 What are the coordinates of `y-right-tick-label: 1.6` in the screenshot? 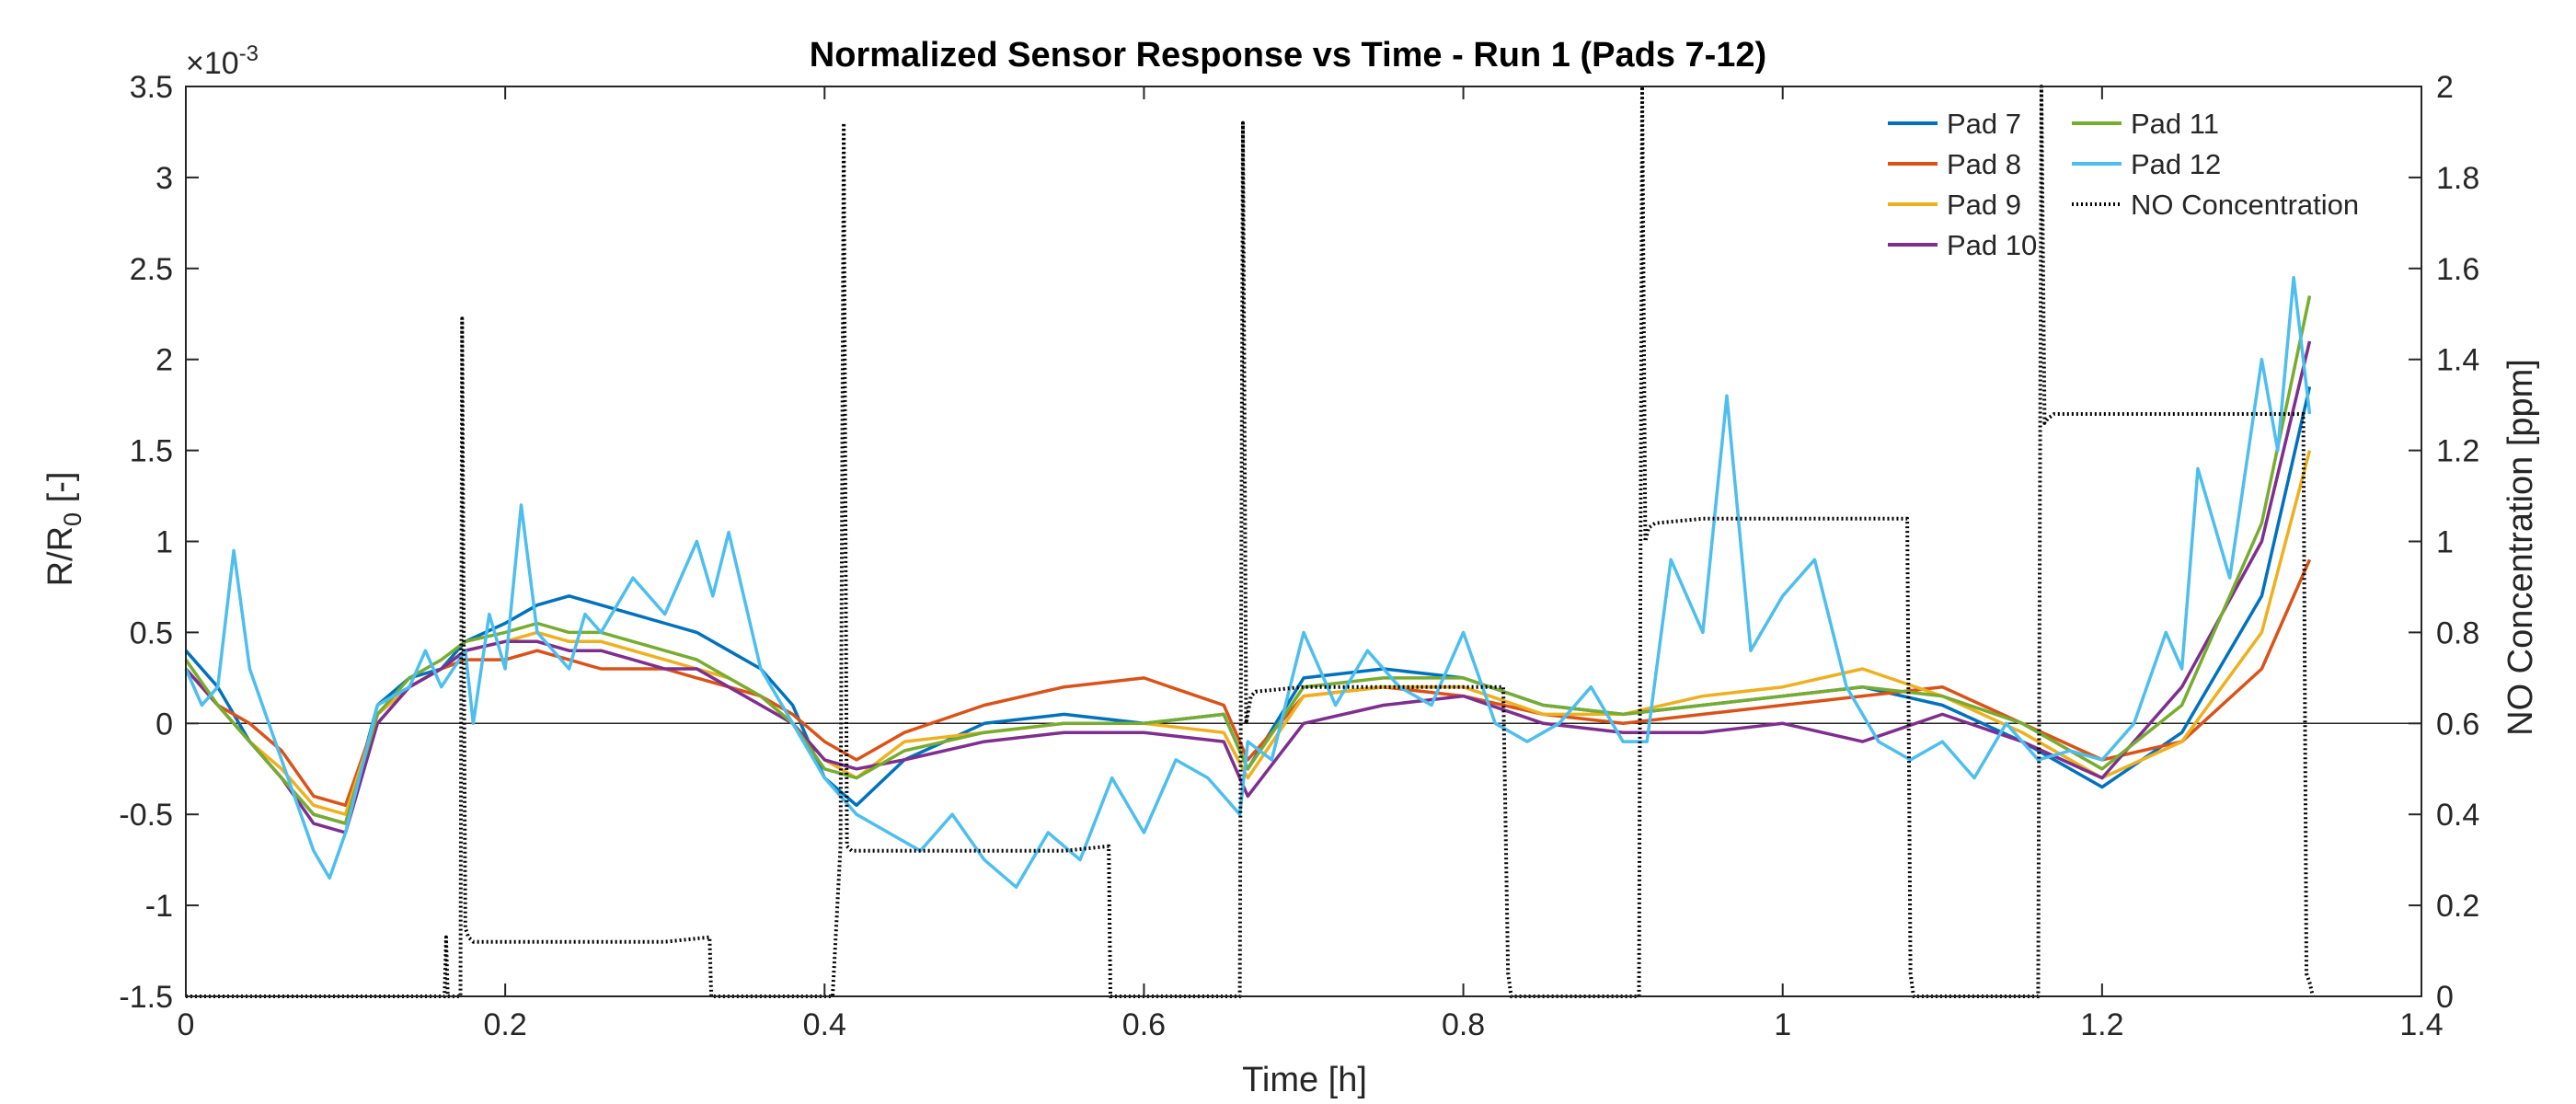 It's located at (2457, 269).